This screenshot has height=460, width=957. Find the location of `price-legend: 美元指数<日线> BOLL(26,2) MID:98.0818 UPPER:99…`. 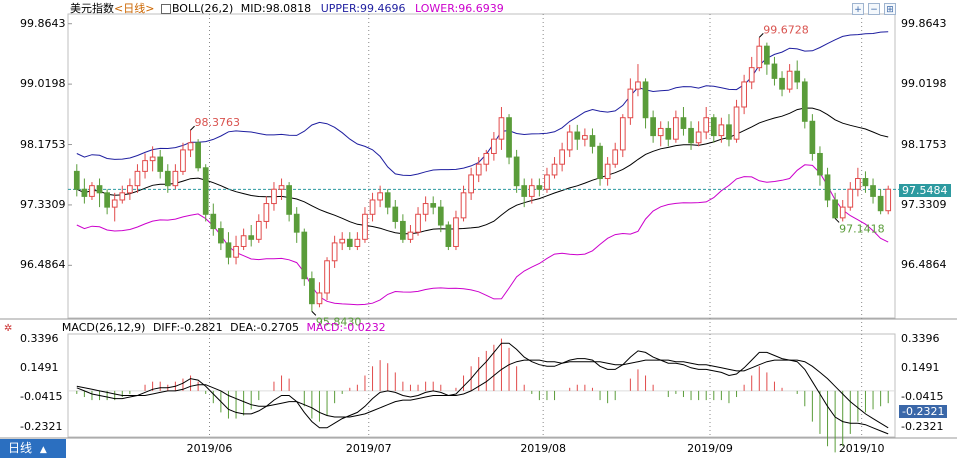

price-legend: 美元指数<日线> BOLL(26,2) MID:98.0818 UPPER:99… is located at coordinates (287, 9).